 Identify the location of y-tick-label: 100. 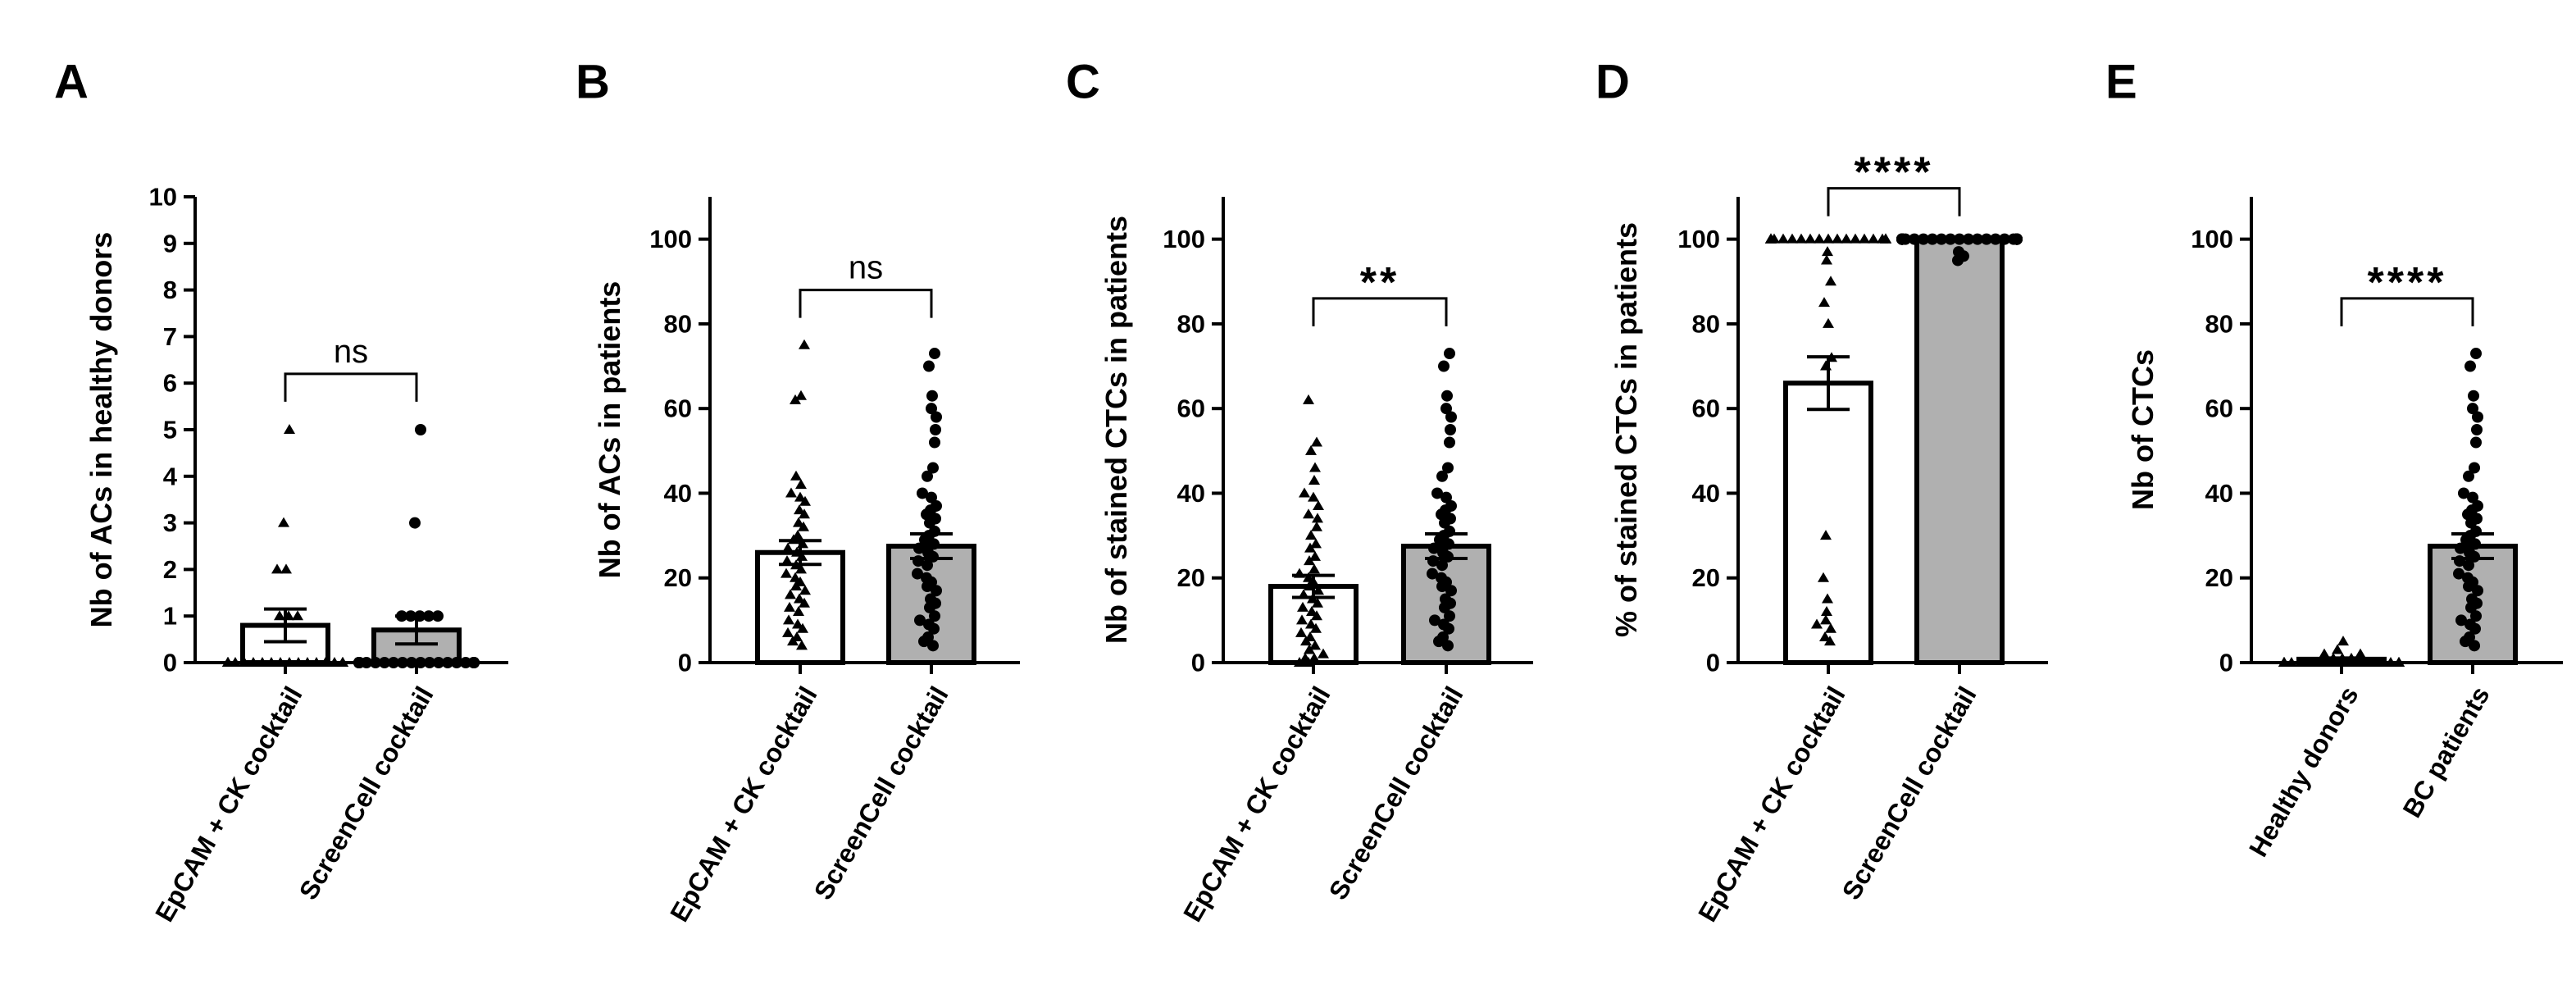
(1184, 239).